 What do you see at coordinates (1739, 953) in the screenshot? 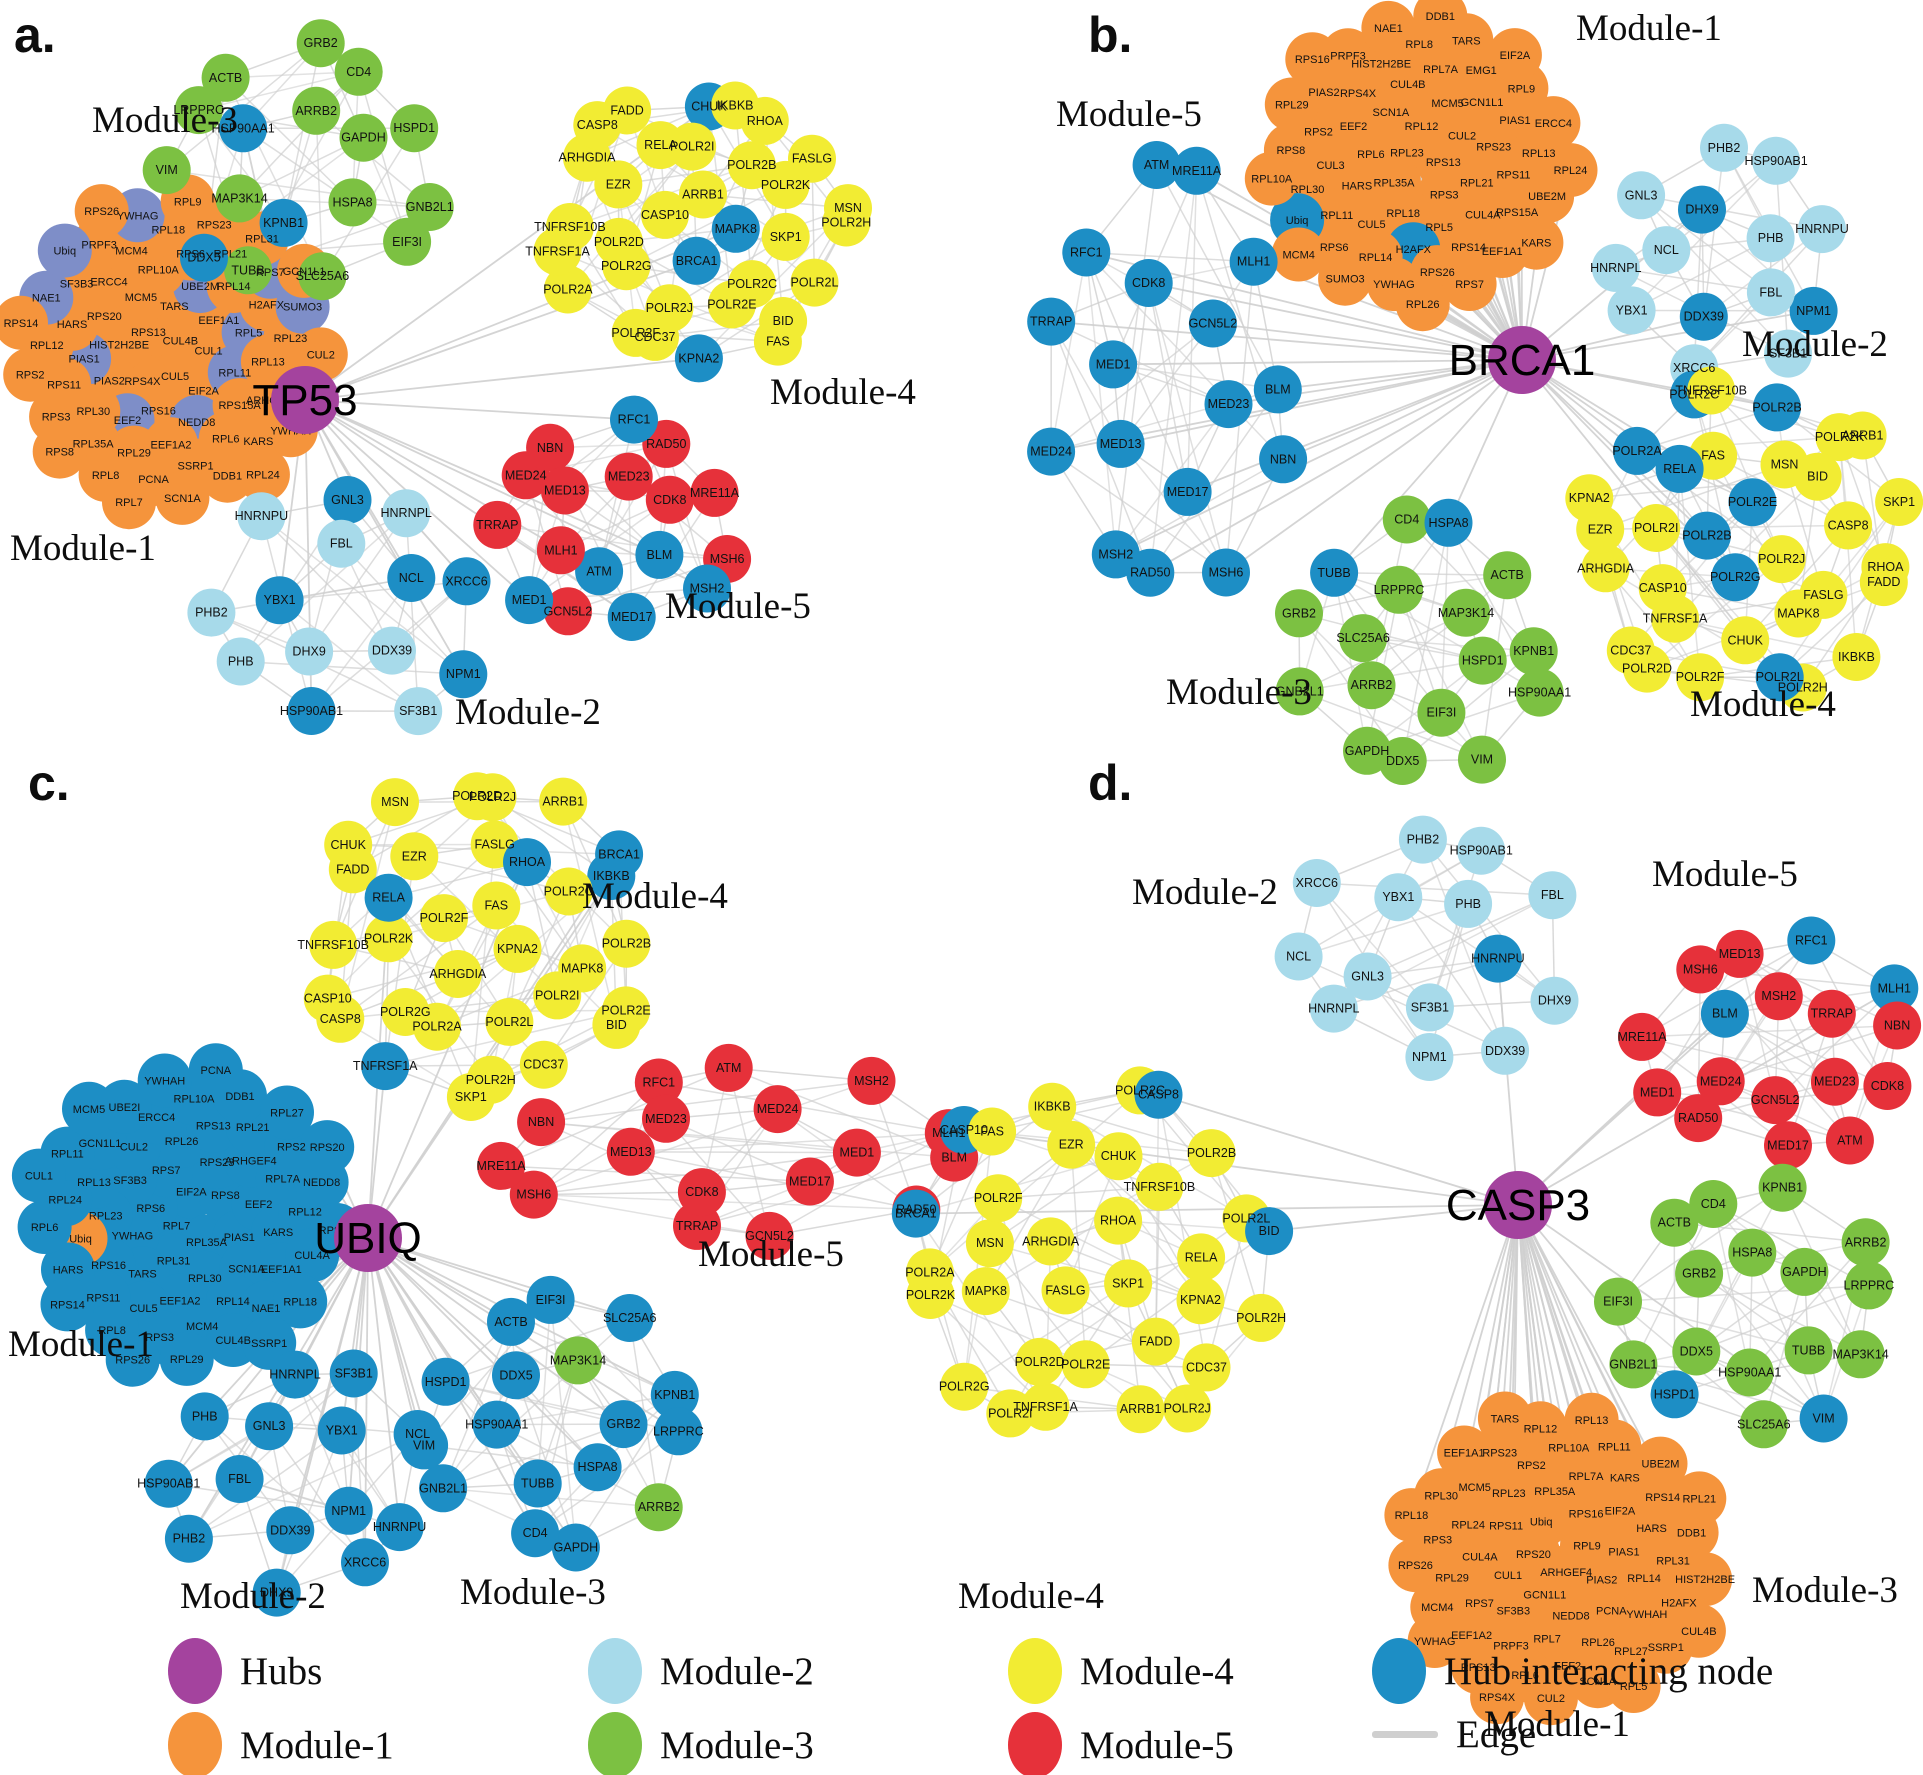
I see `node-MED13` at bounding box center [1739, 953].